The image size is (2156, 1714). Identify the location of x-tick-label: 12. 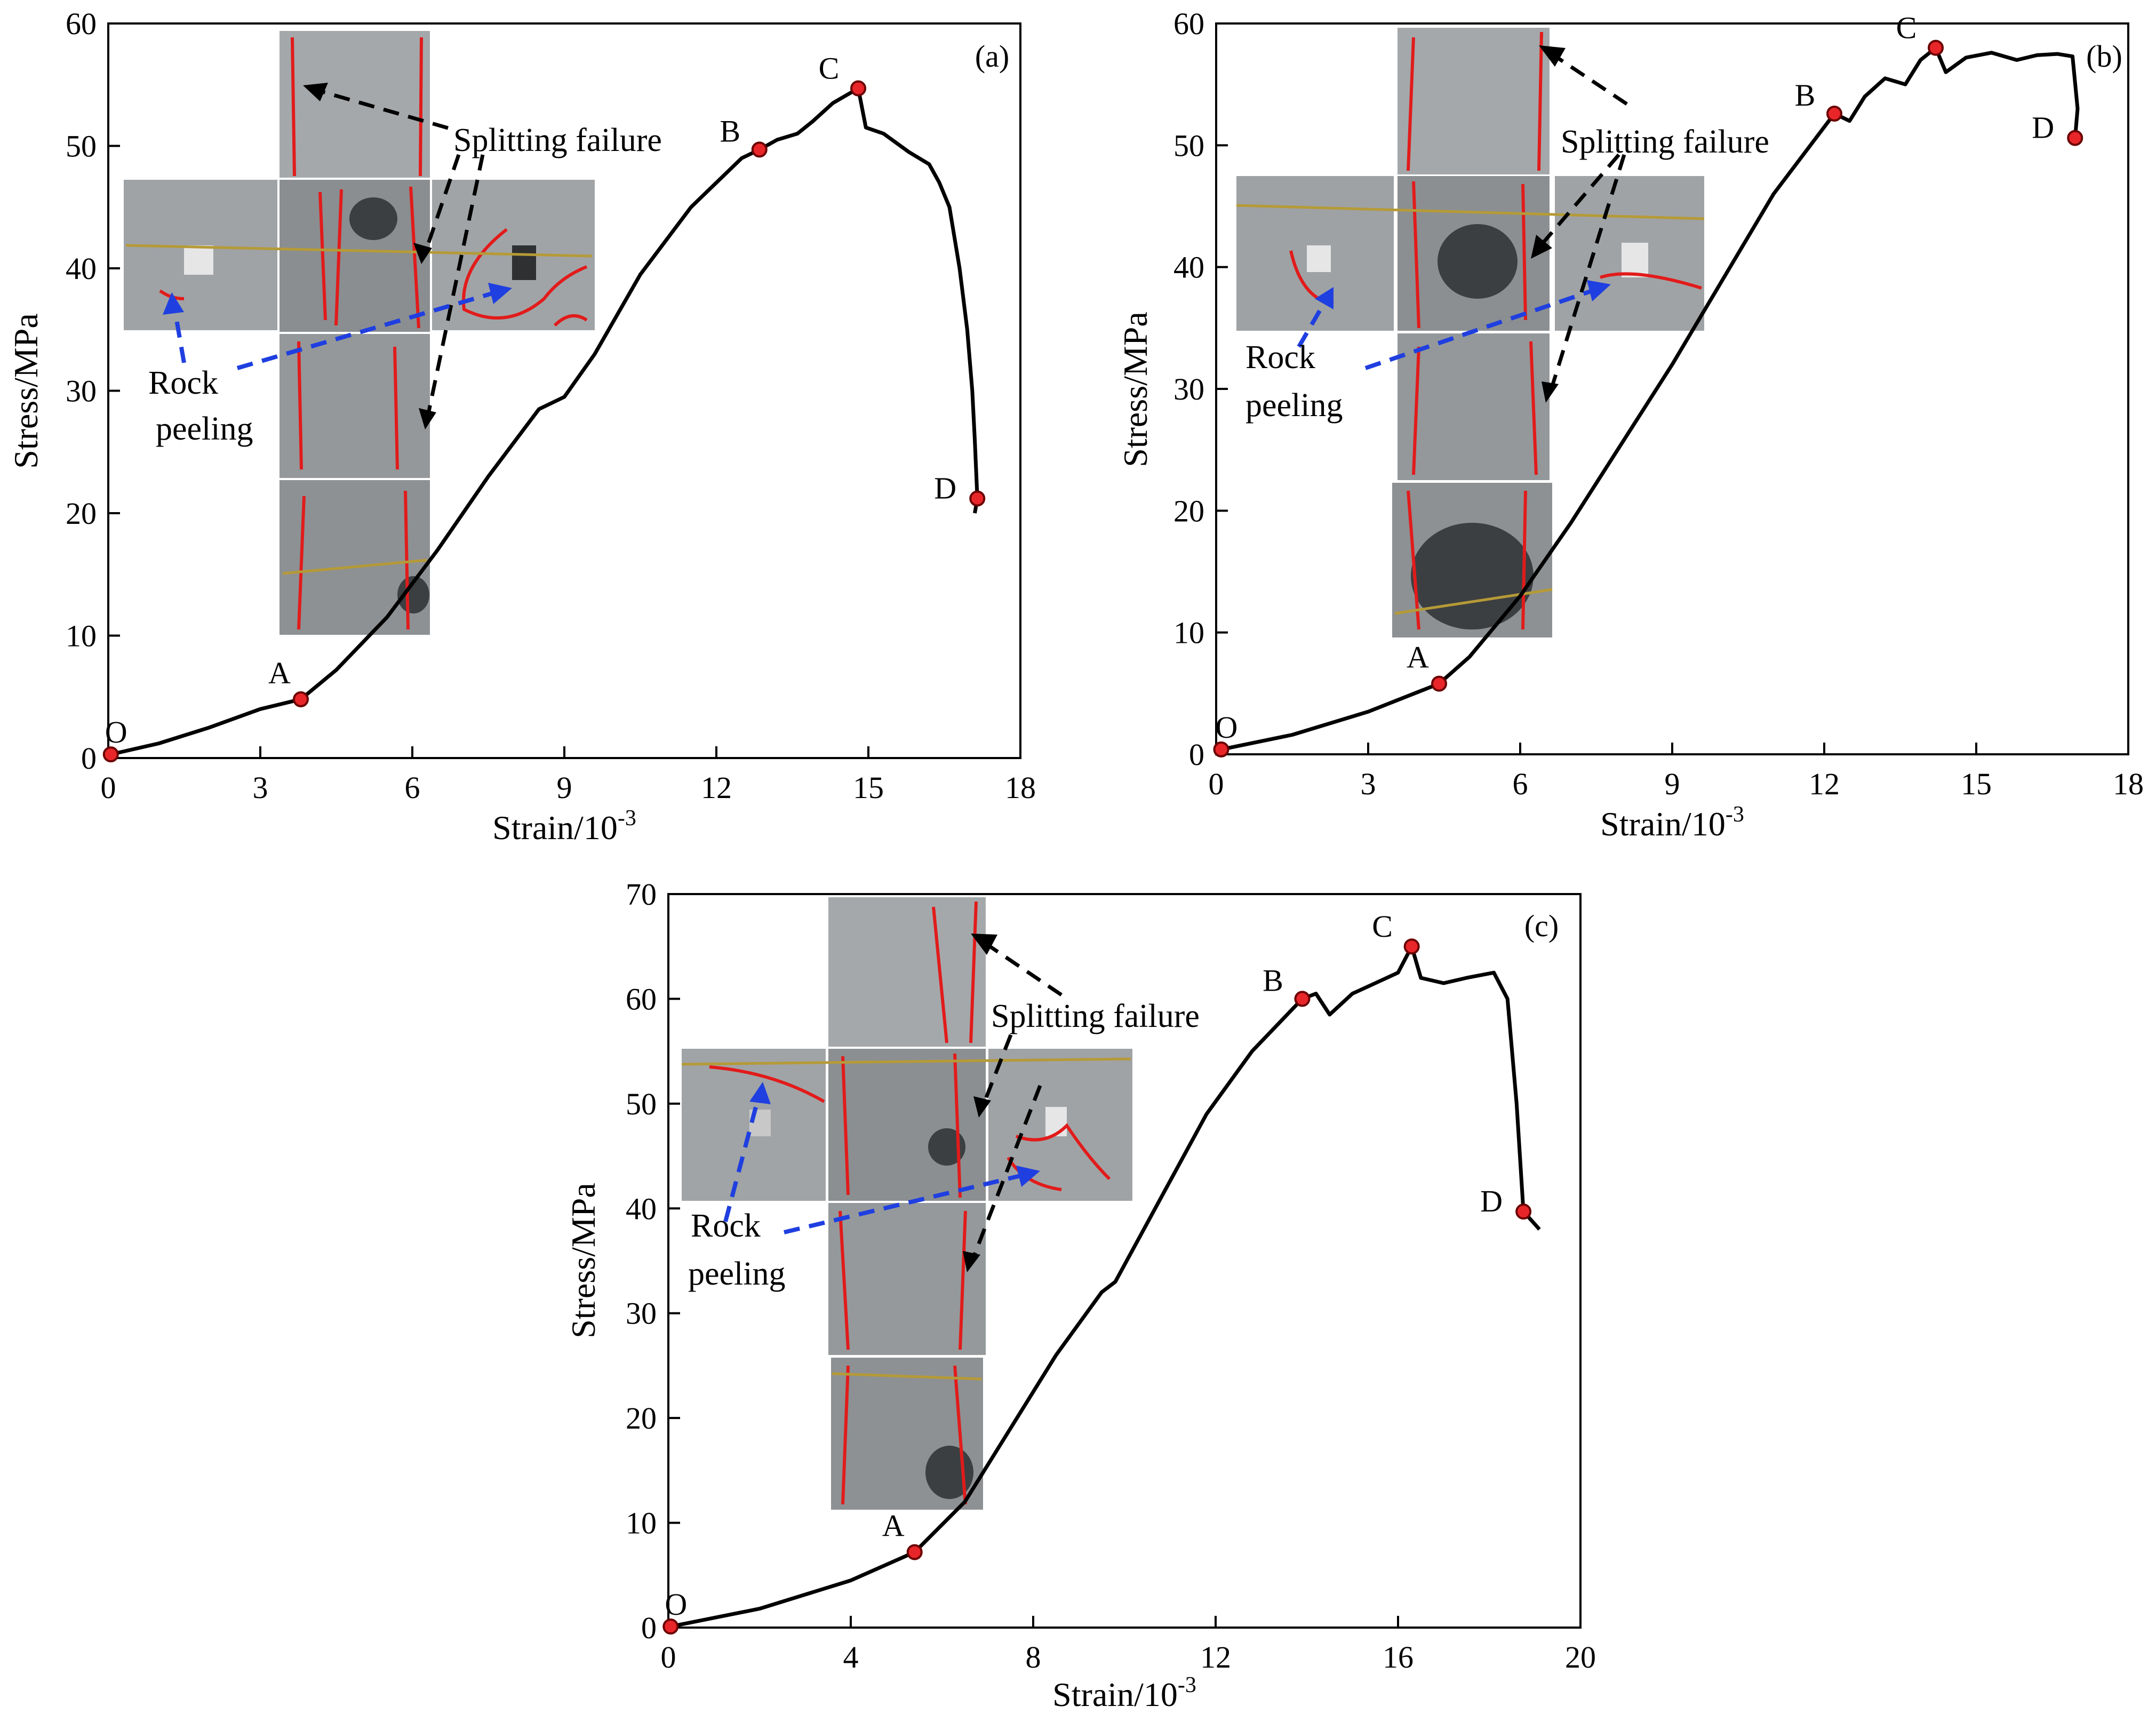
(1824, 784).